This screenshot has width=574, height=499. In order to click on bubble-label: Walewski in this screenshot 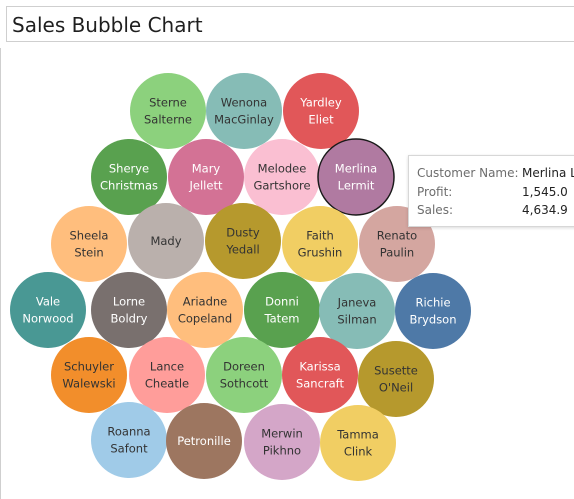, I will do `click(88, 384)`.